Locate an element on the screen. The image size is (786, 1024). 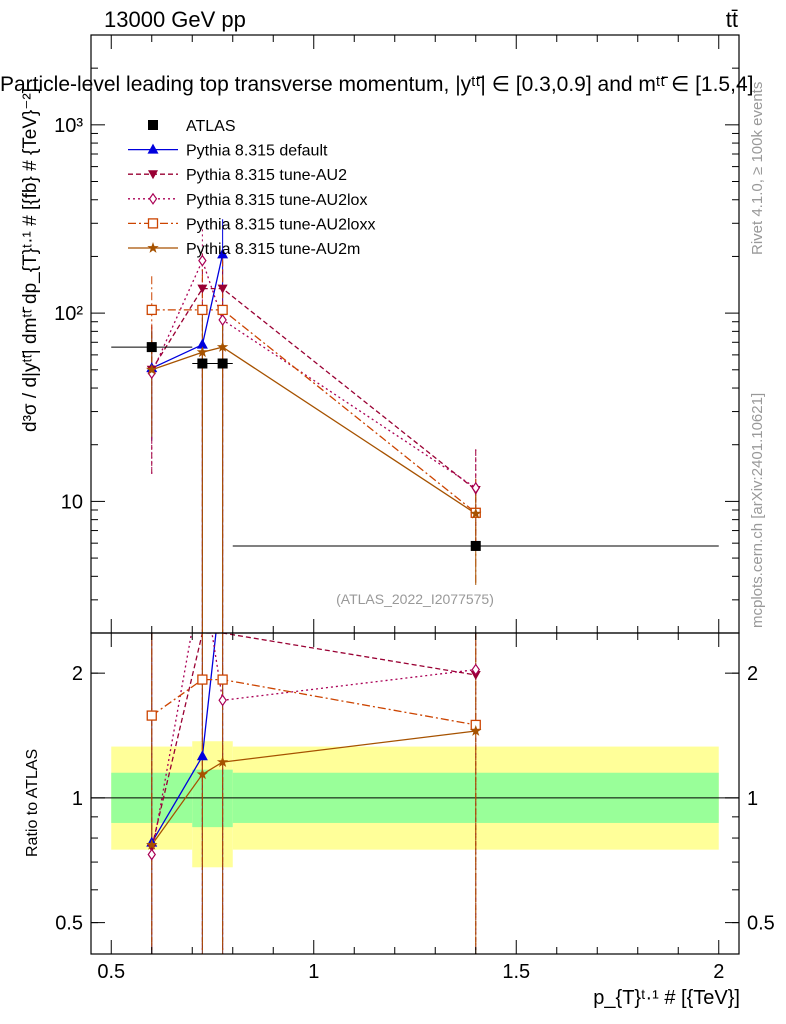
ratio-tick-label-right-0: 0.5 is located at coordinates (761, 924).